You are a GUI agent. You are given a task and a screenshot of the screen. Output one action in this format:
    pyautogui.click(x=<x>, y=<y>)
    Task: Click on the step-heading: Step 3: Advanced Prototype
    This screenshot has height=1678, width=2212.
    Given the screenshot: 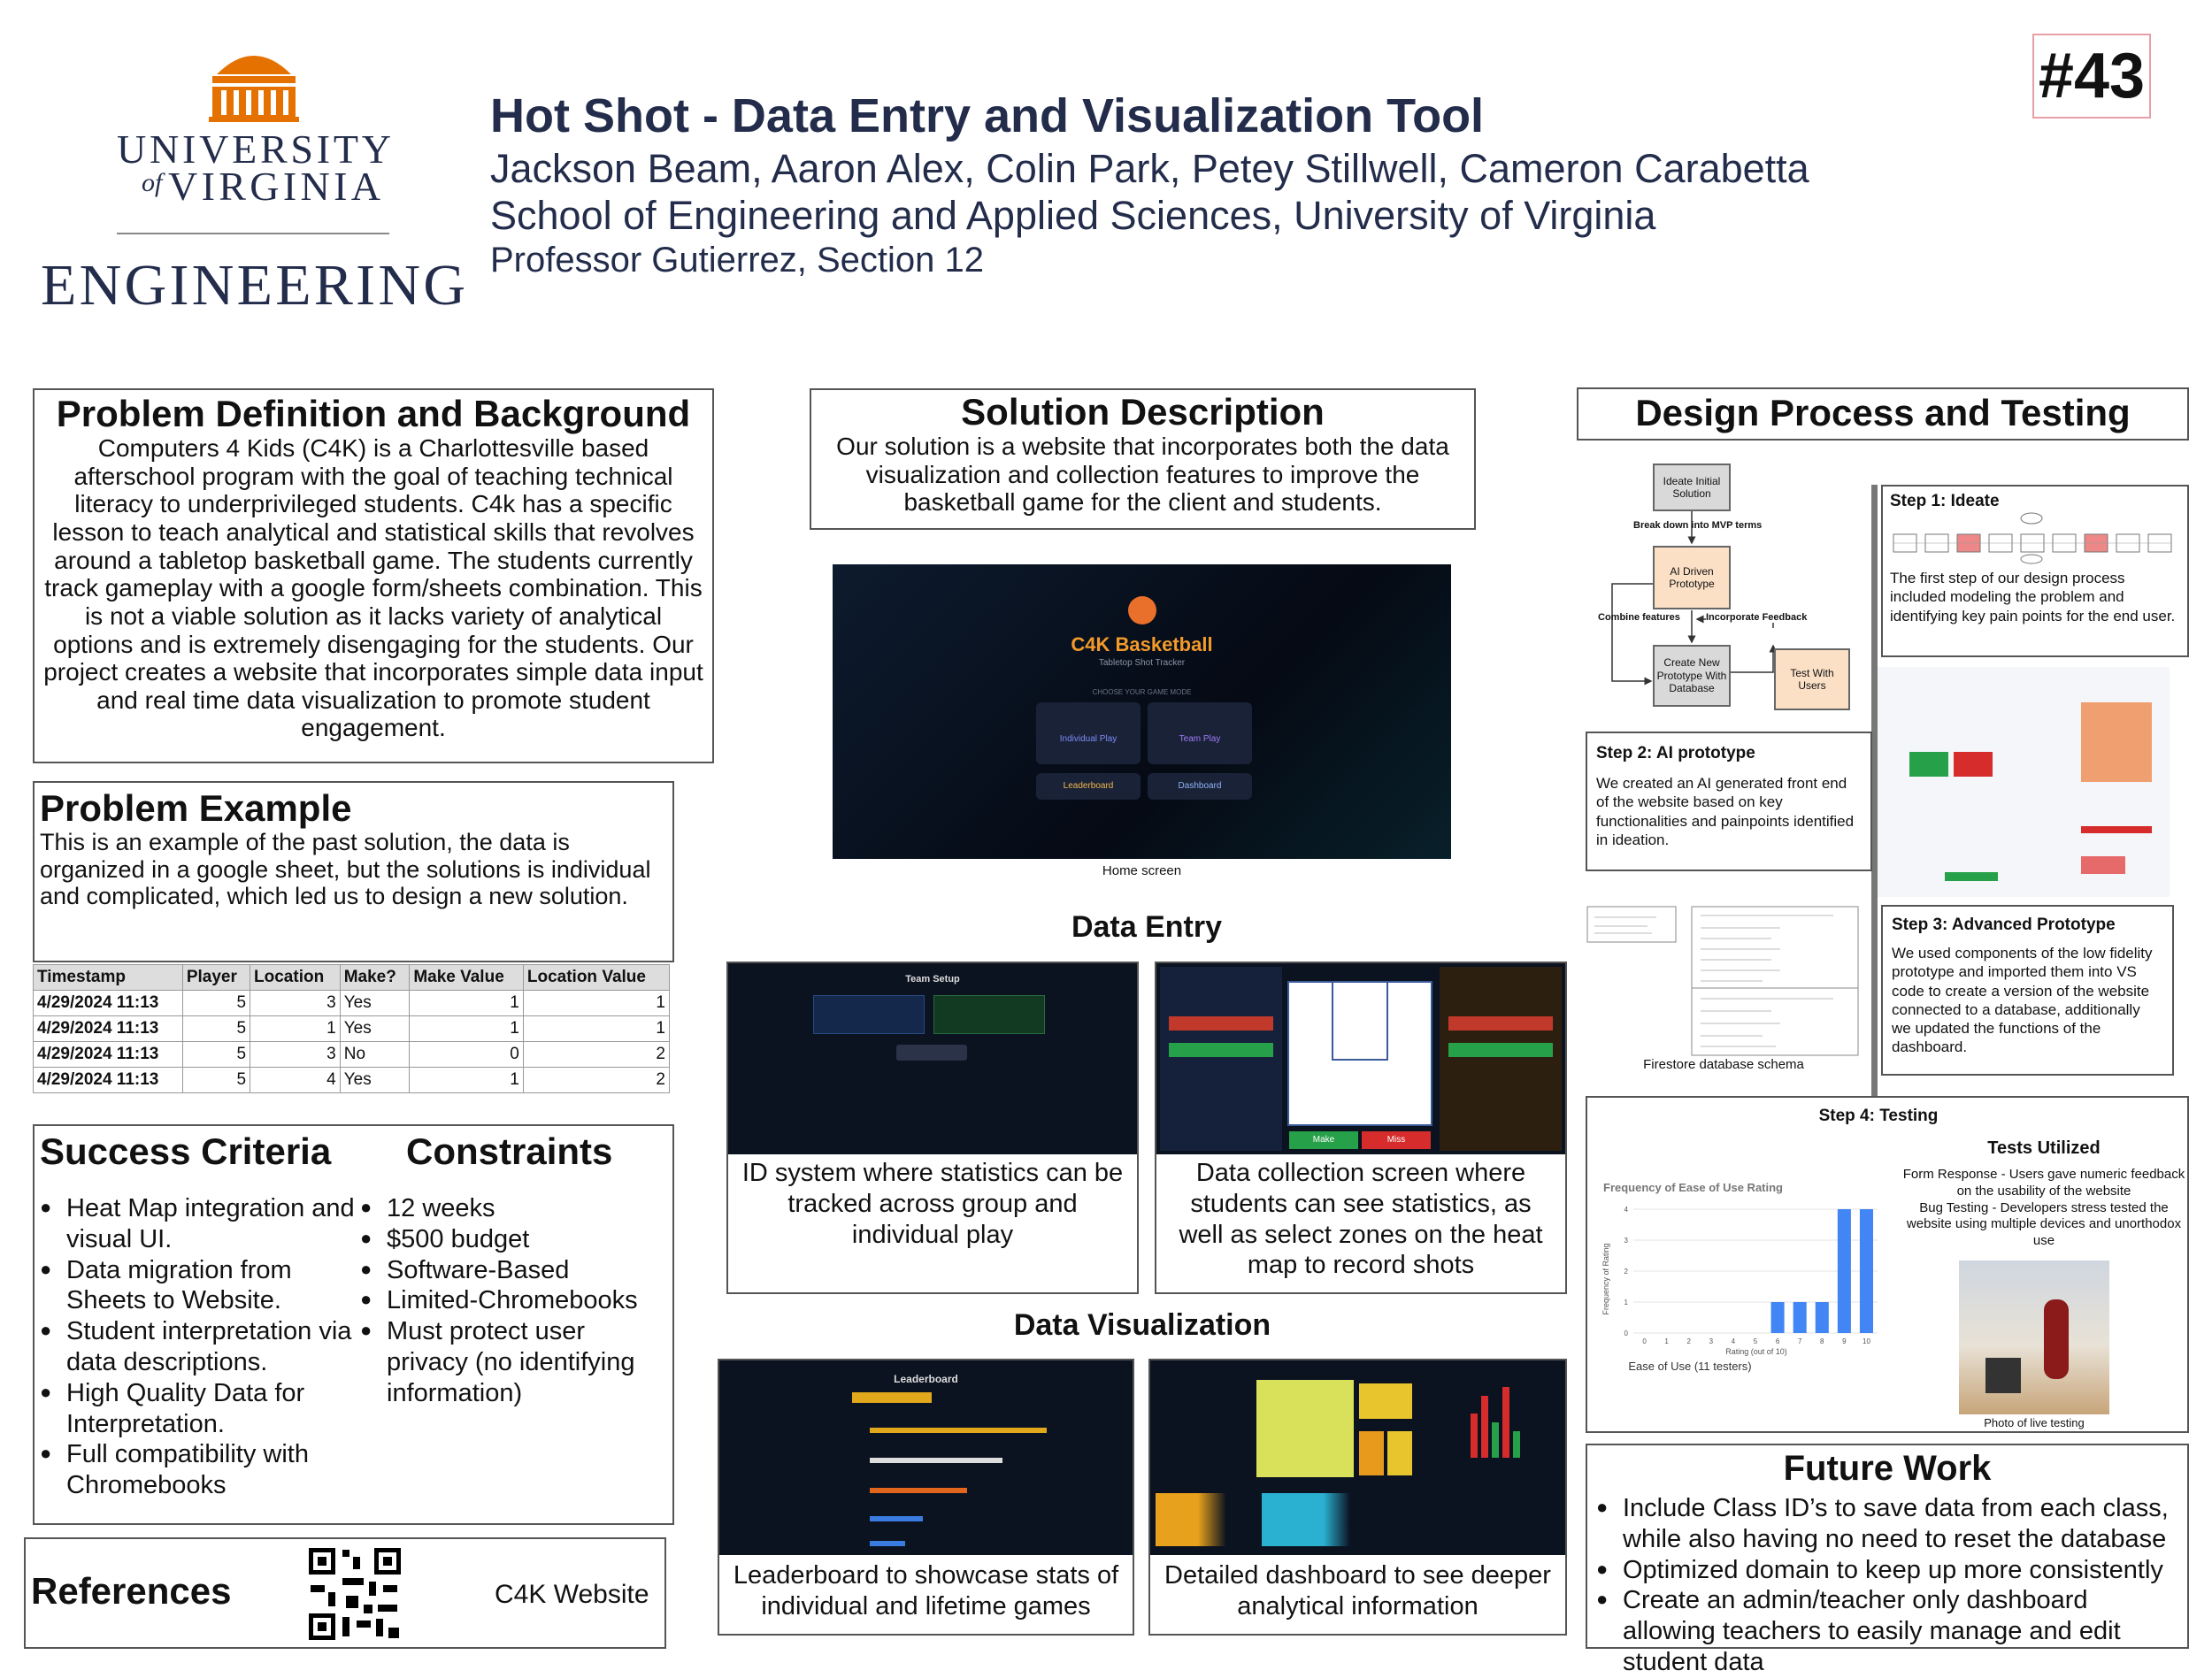 What is the action you would take?
    pyautogui.click(x=2004, y=925)
    